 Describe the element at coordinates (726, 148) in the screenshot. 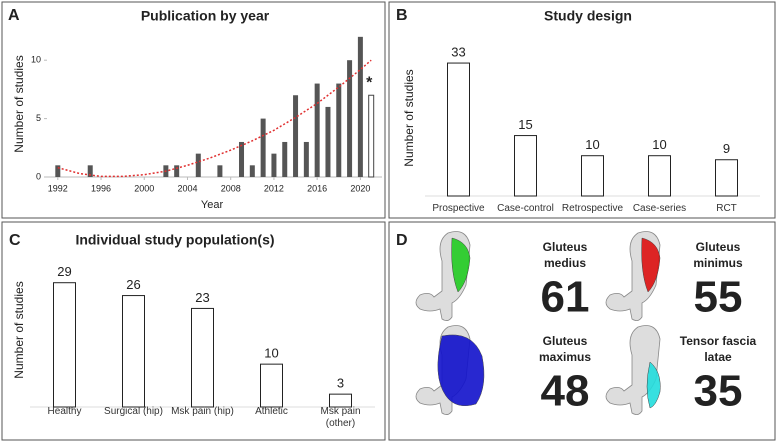

I see `value-label: 9` at that location.